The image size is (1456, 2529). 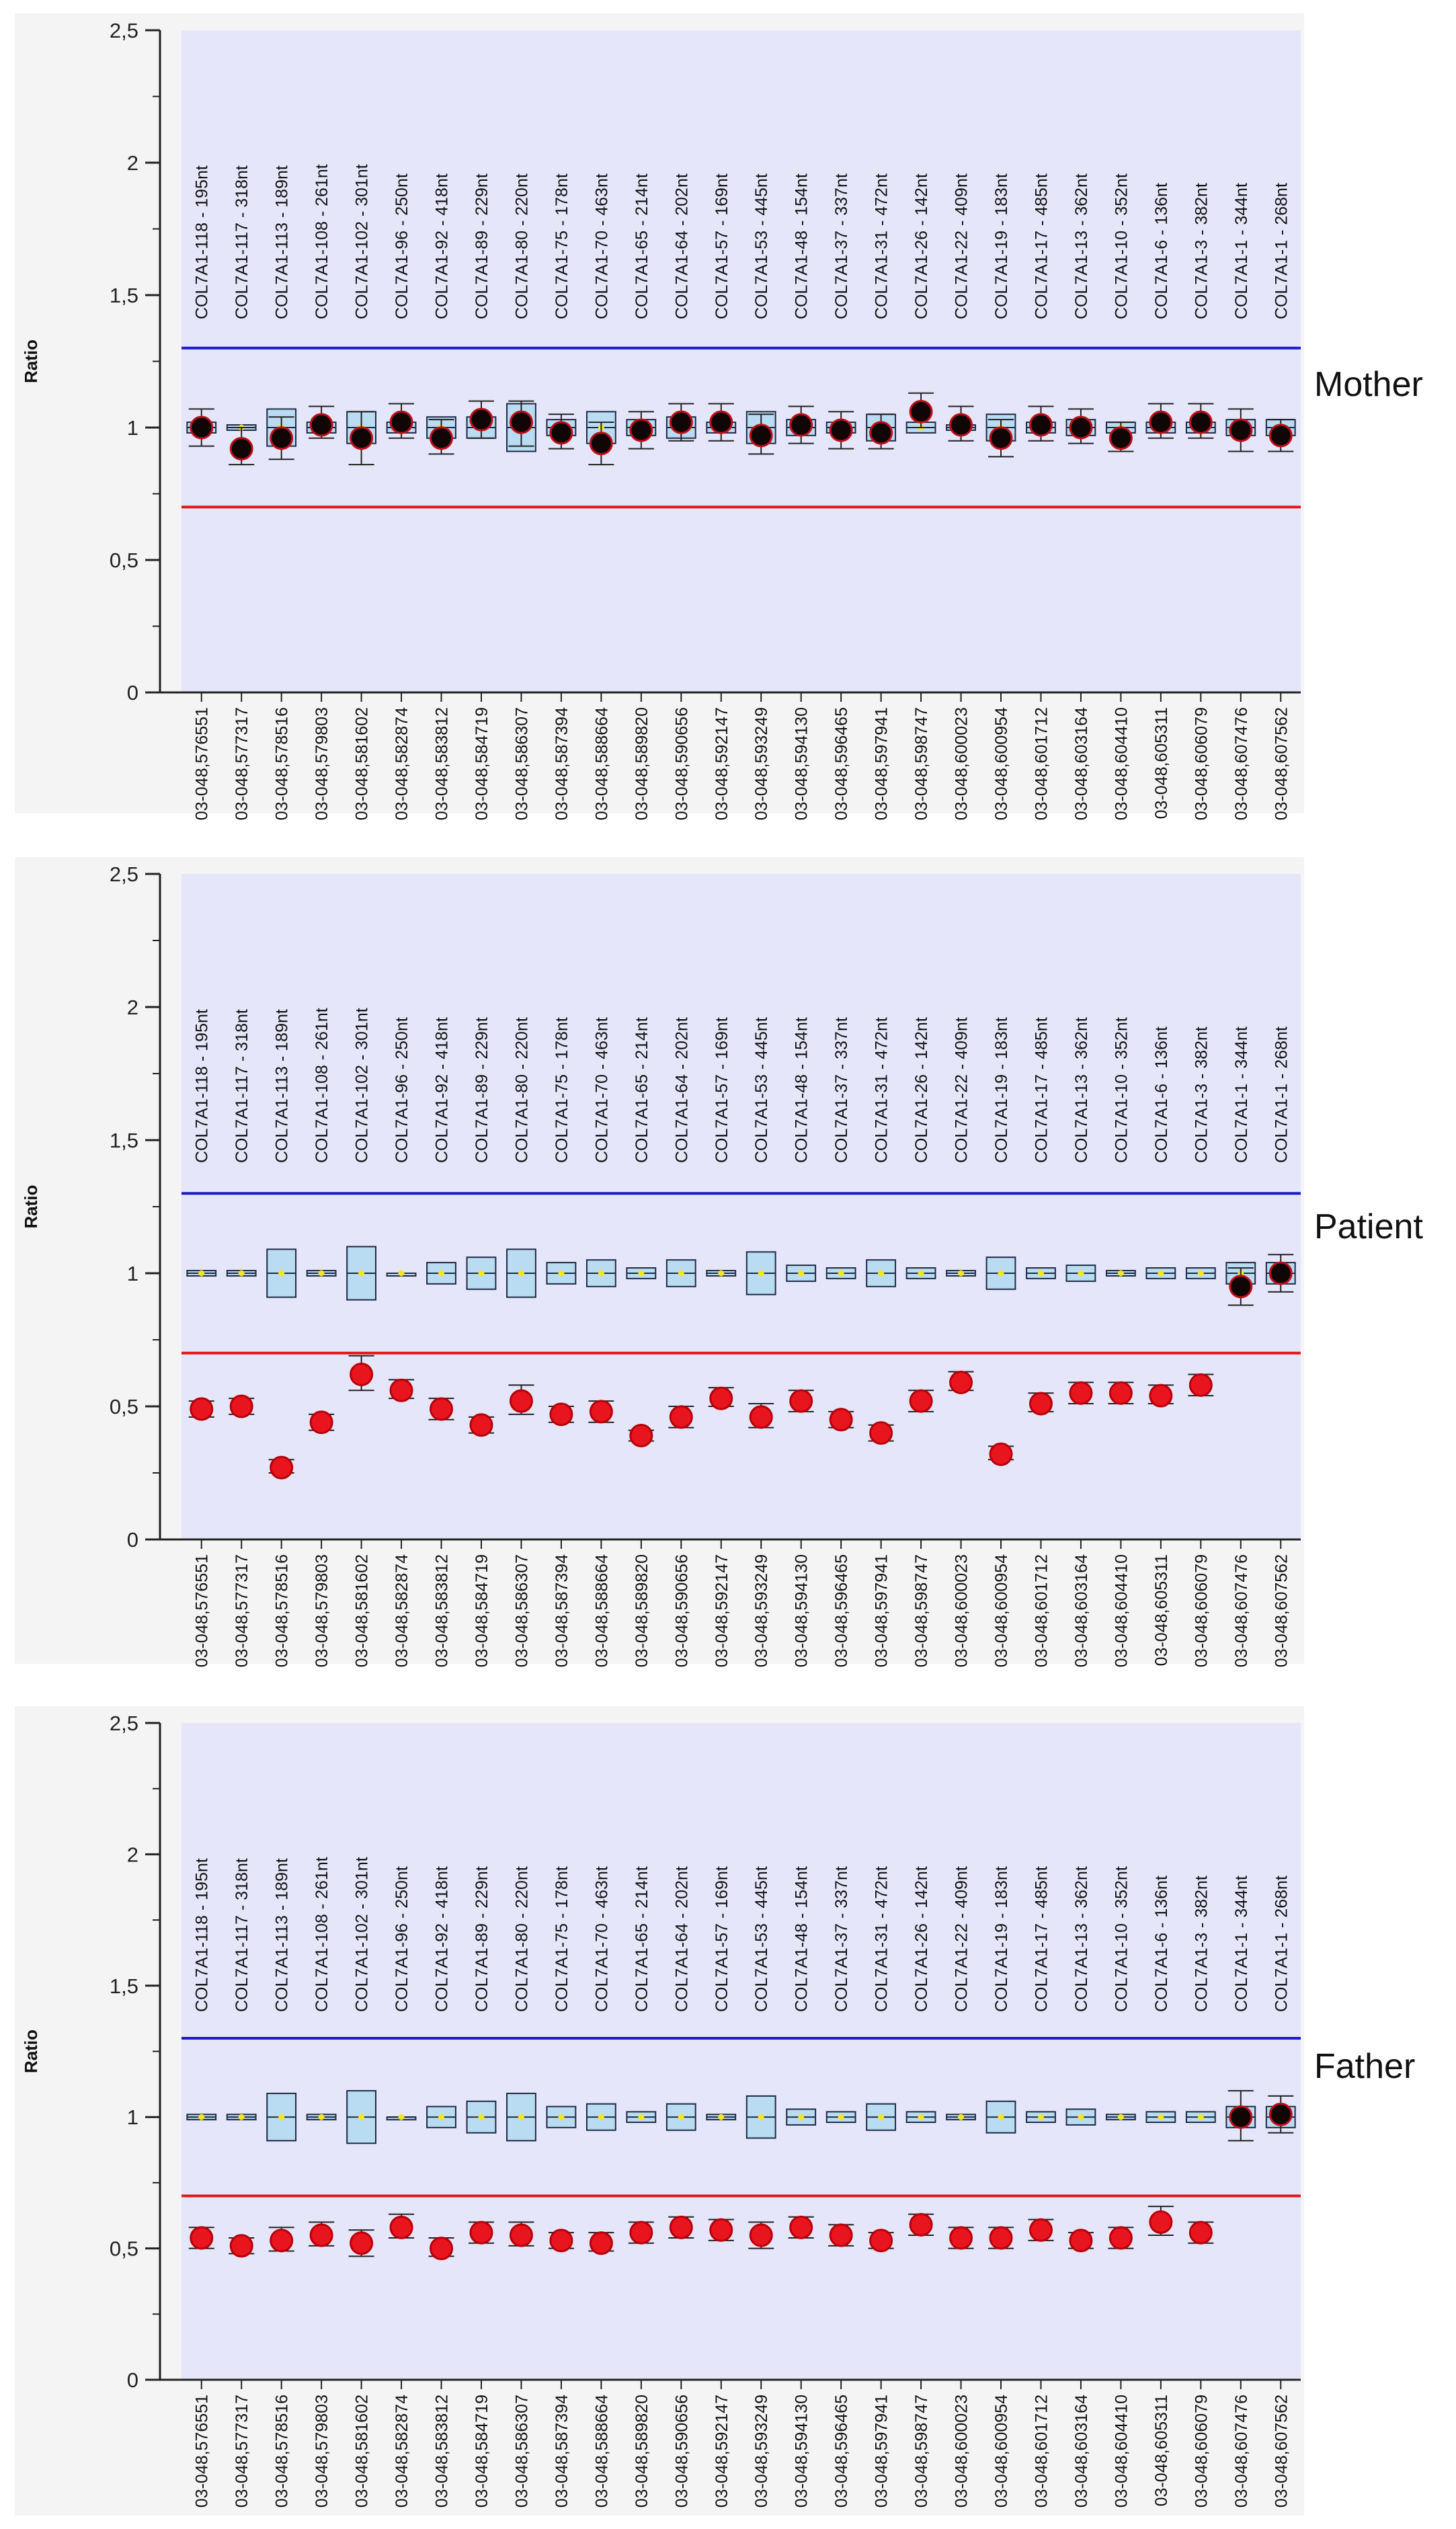 What do you see at coordinates (1002, 1090) in the screenshot?
I see `probe-label: COL7A1-19 - 183nt` at bounding box center [1002, 1090].